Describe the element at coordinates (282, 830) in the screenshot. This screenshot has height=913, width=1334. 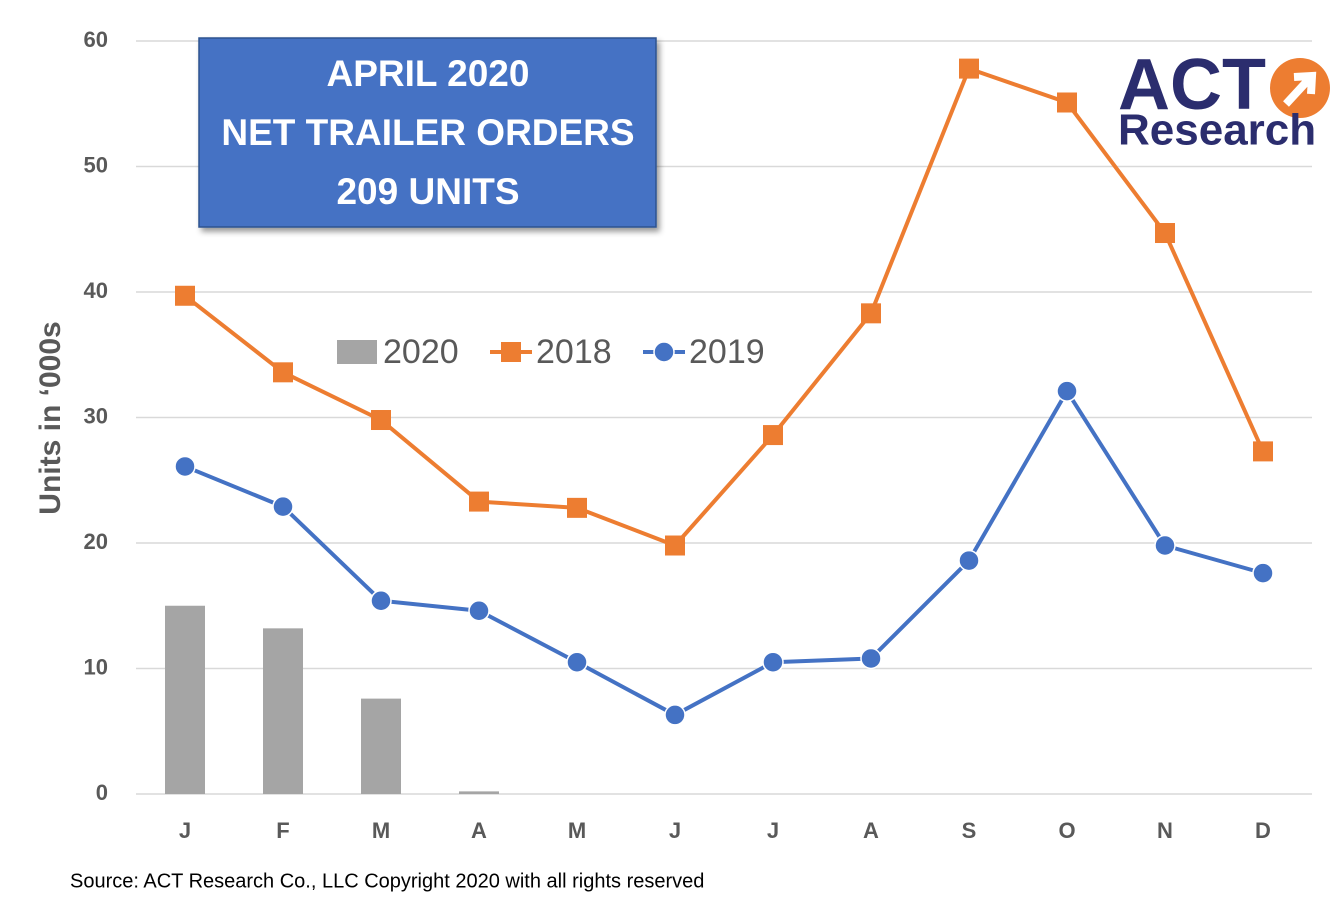
I see `x-tick-label: F` at that location.